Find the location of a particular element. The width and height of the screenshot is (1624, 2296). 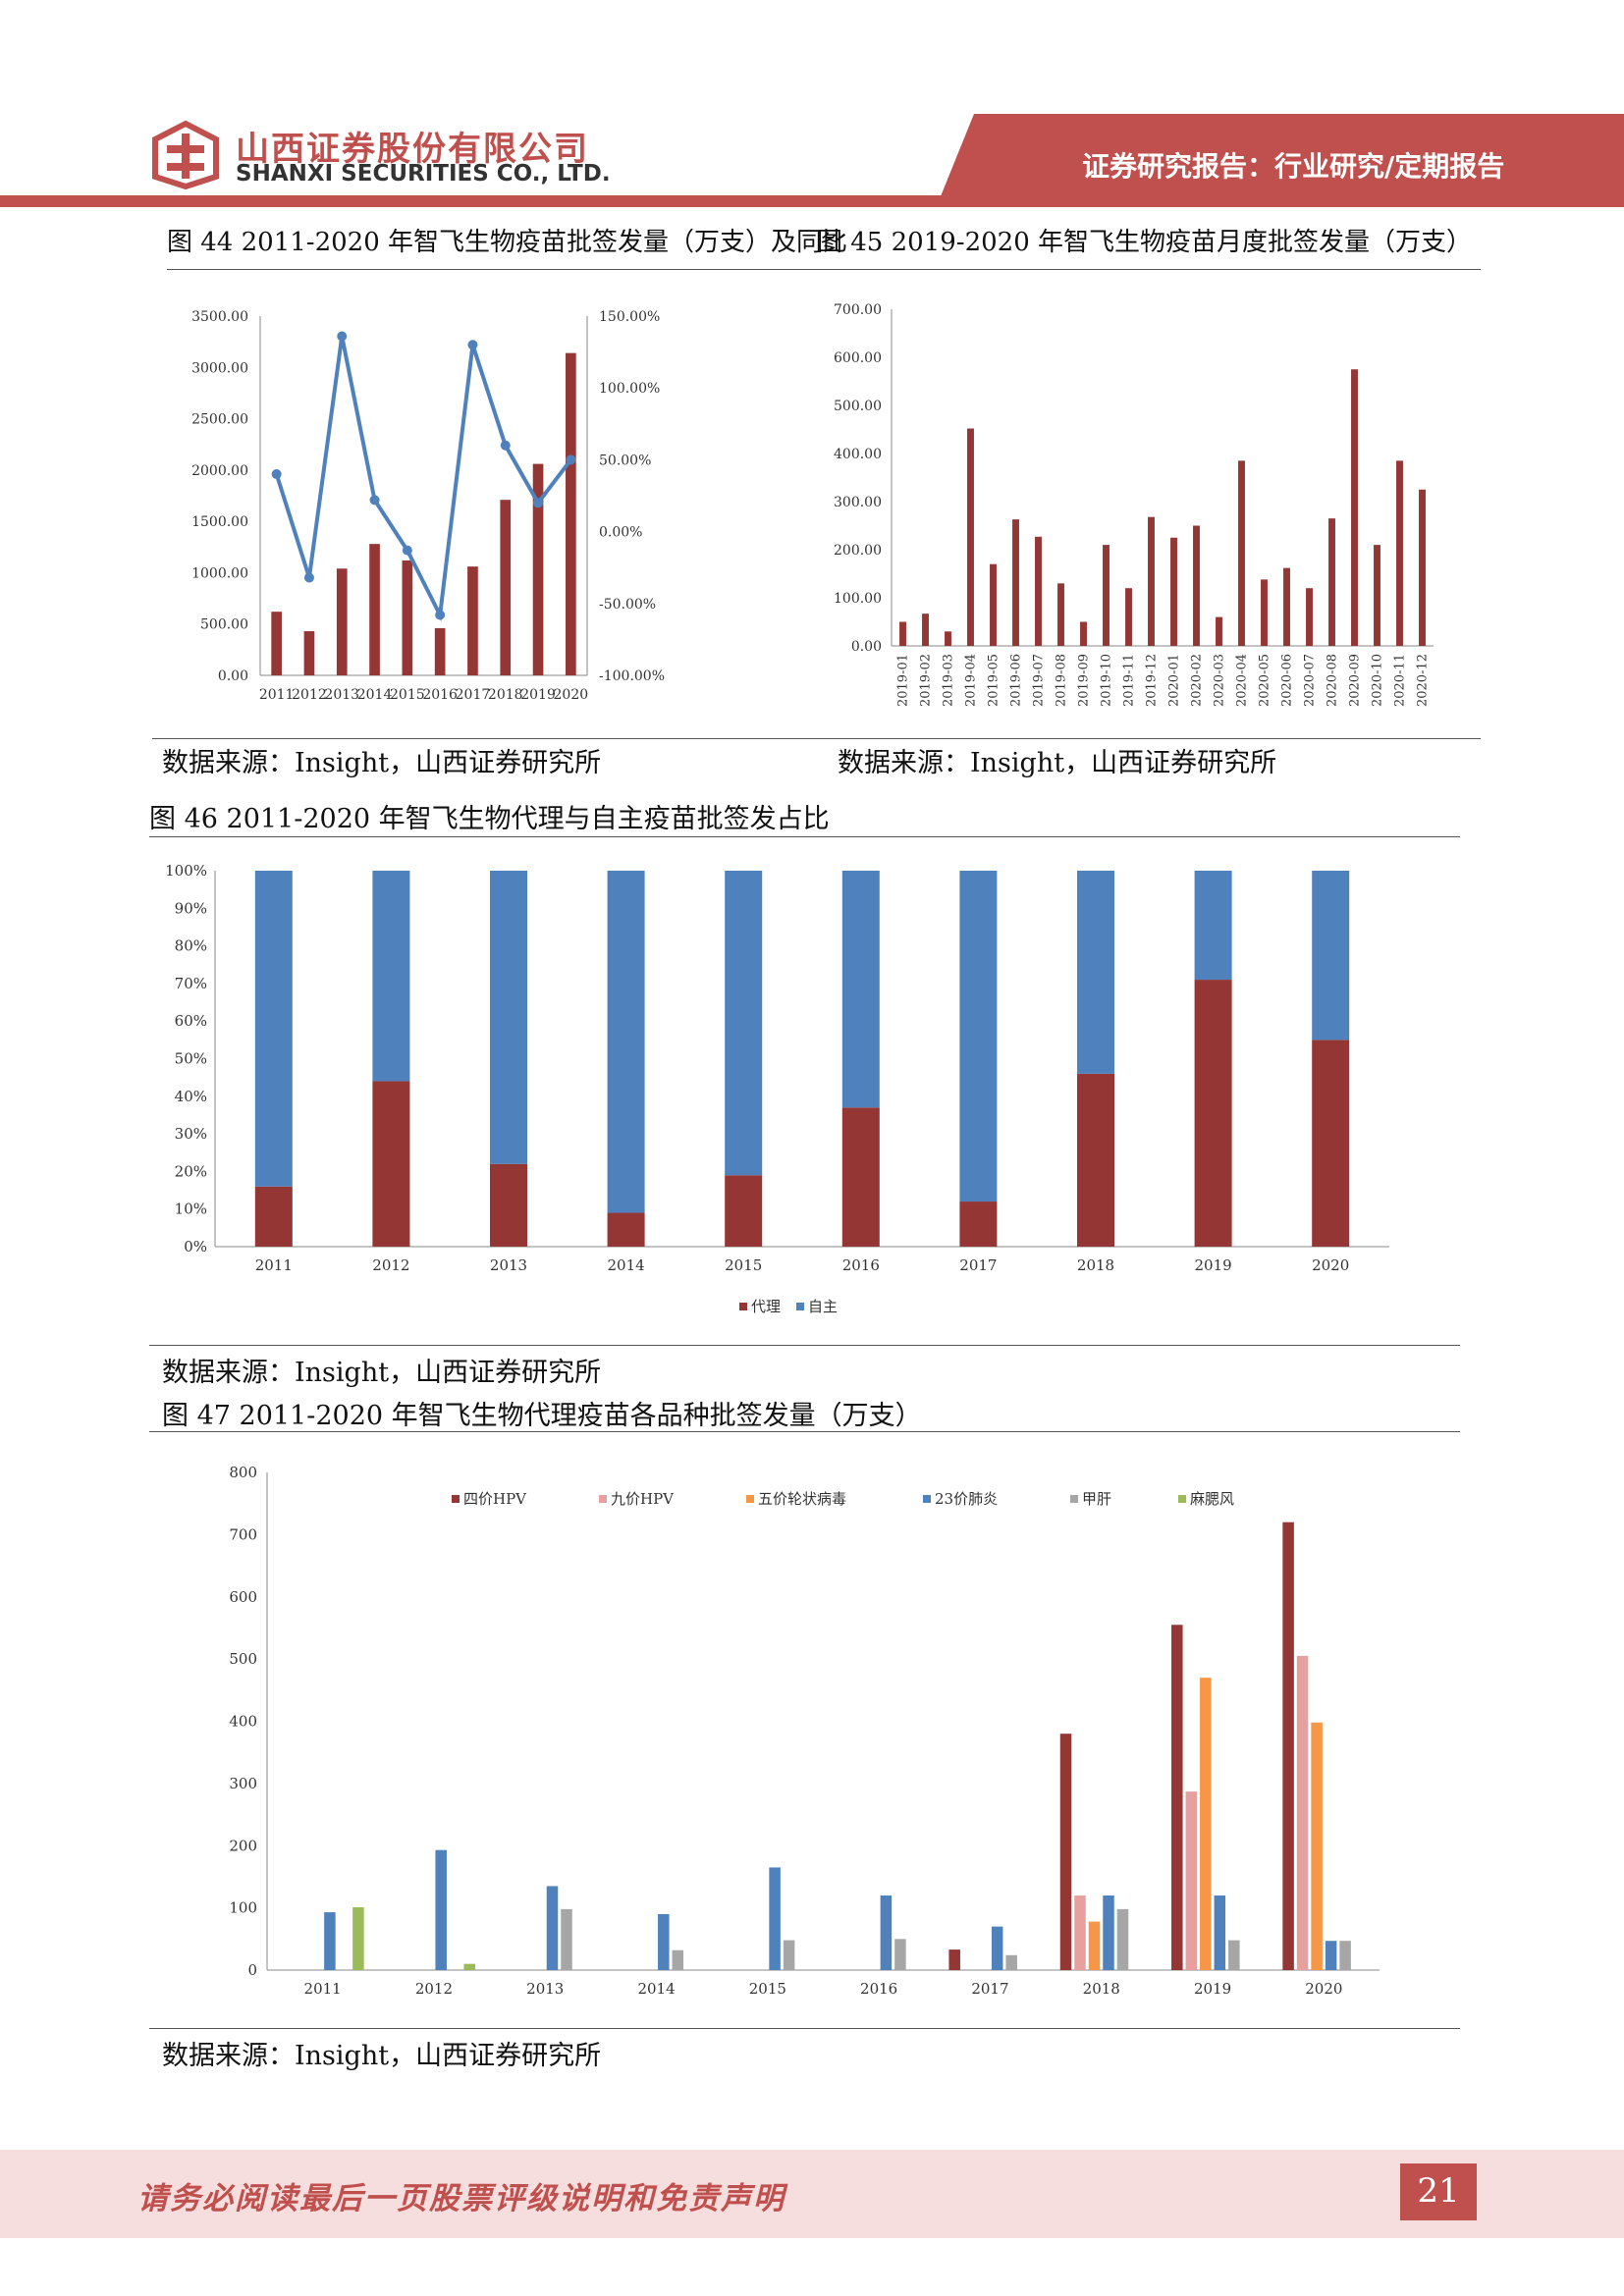

fig45-xtick: 2019-04 is located at coordinates (971, 680).